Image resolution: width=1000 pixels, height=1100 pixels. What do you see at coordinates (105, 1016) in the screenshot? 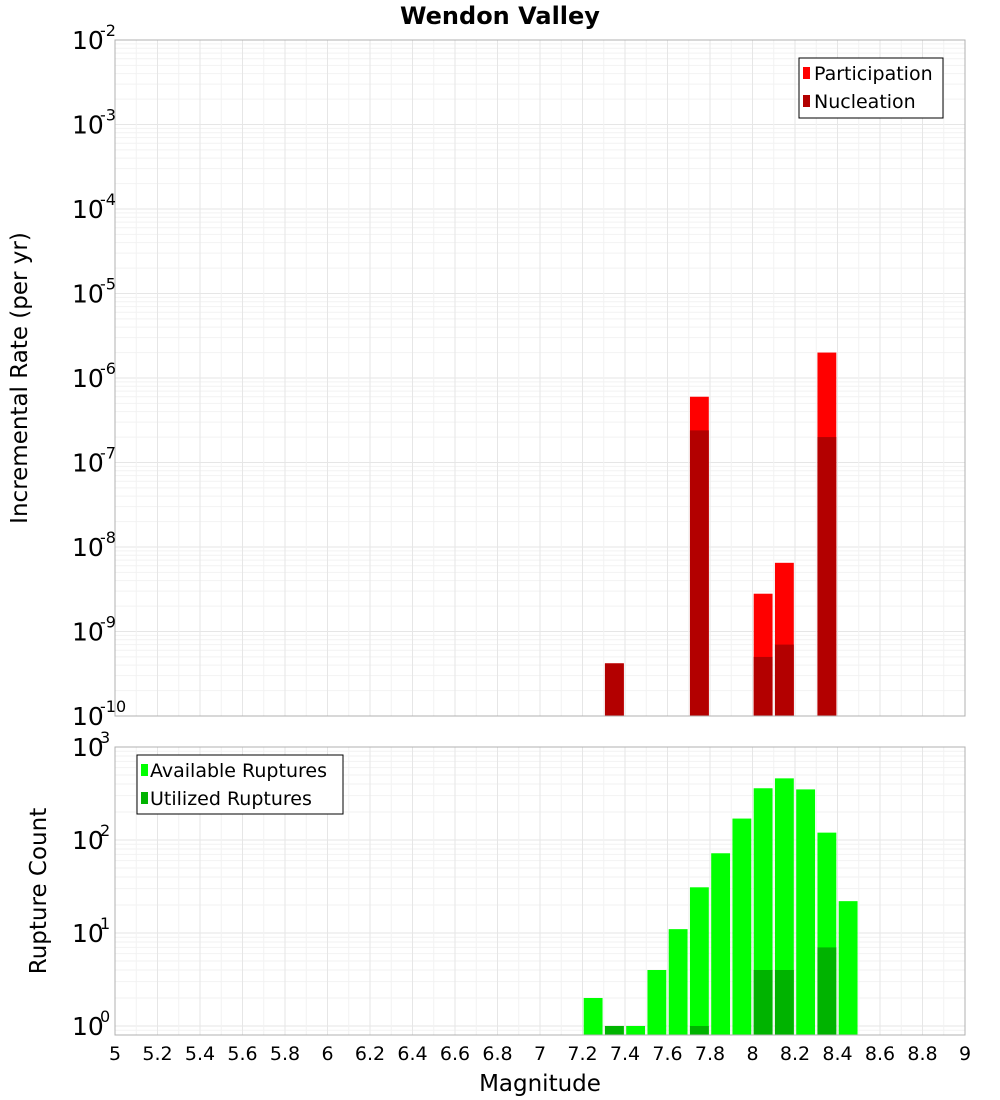
I see `y-tick-exponent: 0` at bounding box center [105, 1016].